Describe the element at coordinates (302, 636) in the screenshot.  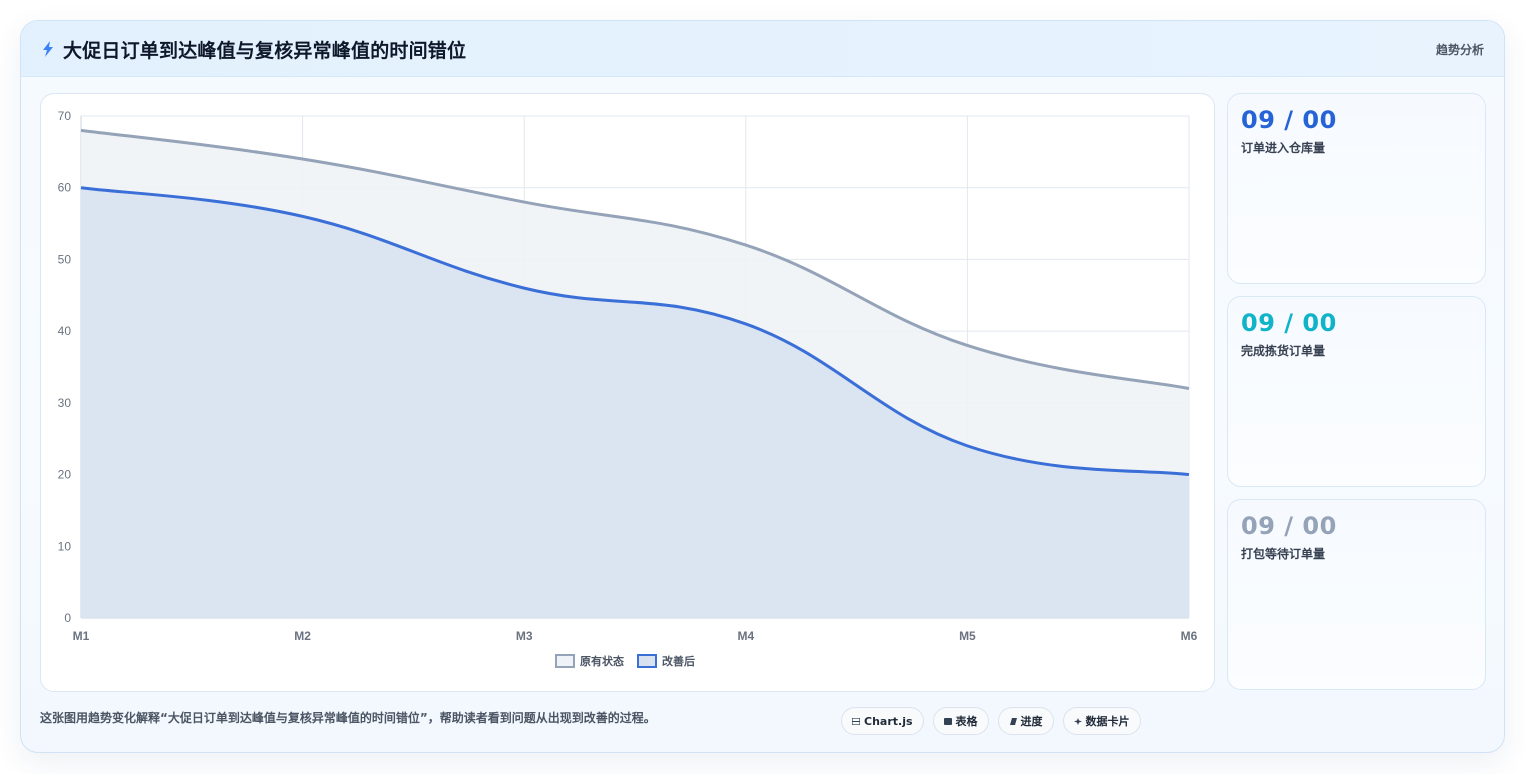
I see `x-tick-label: M2` at that location.